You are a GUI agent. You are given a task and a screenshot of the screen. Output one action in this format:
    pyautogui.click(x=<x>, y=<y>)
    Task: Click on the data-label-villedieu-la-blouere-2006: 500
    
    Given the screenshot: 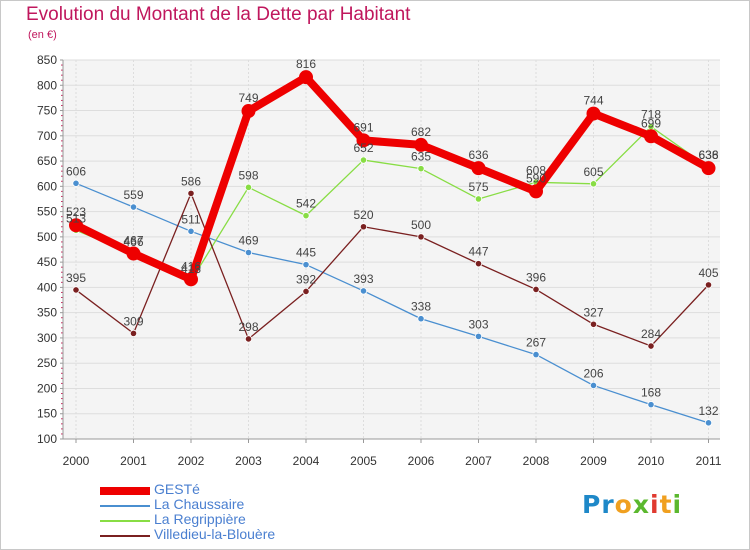 What is the action you would take?
    pyautogui.click(x=421, y=225)
    